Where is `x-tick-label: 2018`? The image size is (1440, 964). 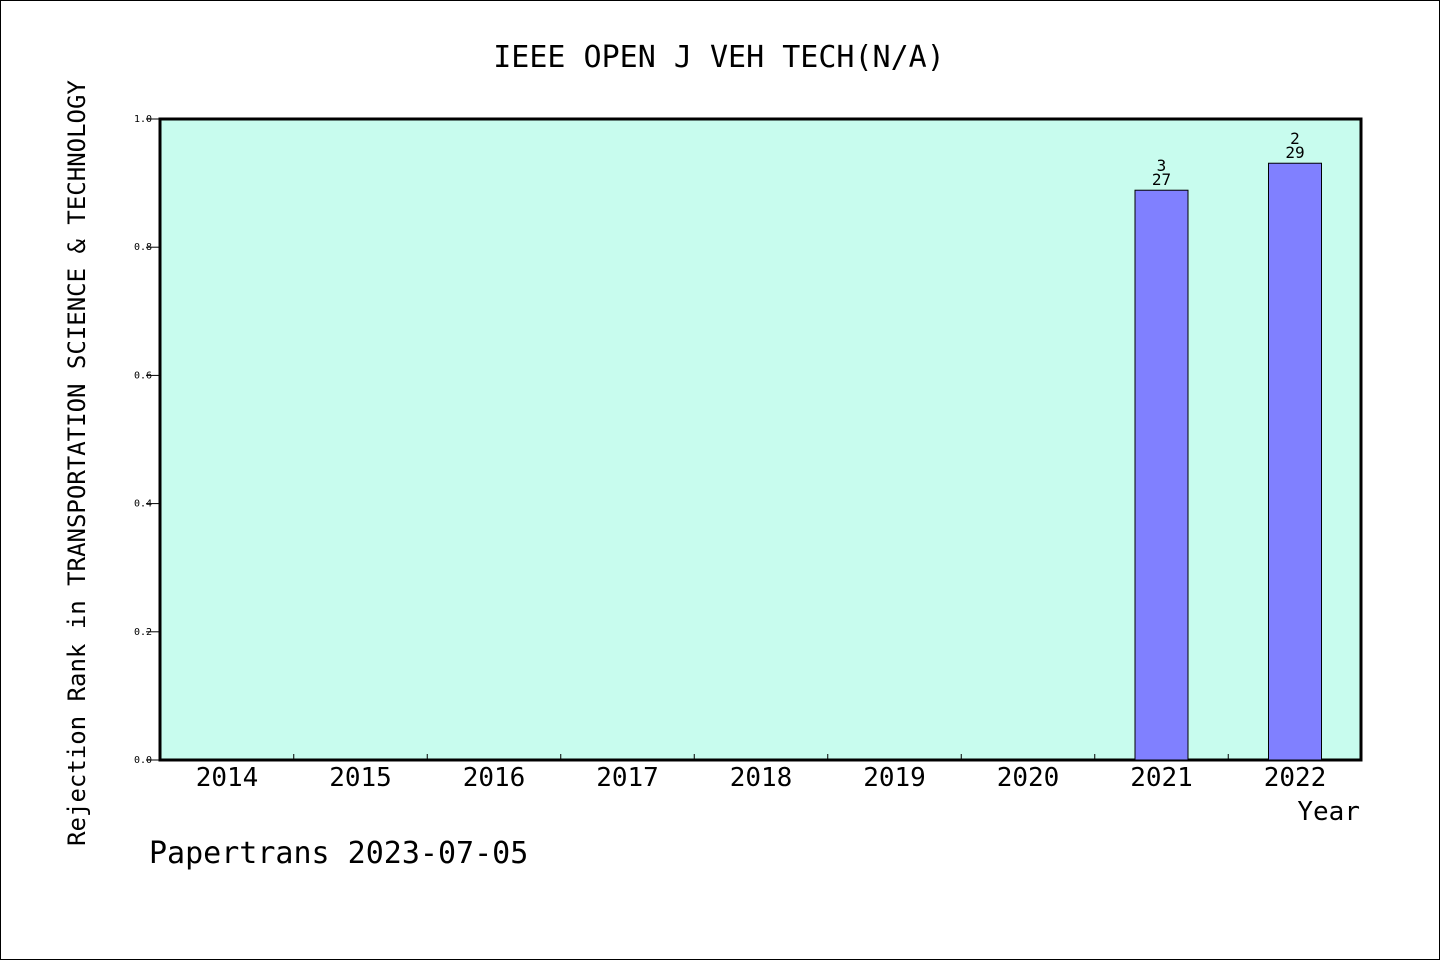
x-tick-label: 2018 is located at coordinates (761, 778).